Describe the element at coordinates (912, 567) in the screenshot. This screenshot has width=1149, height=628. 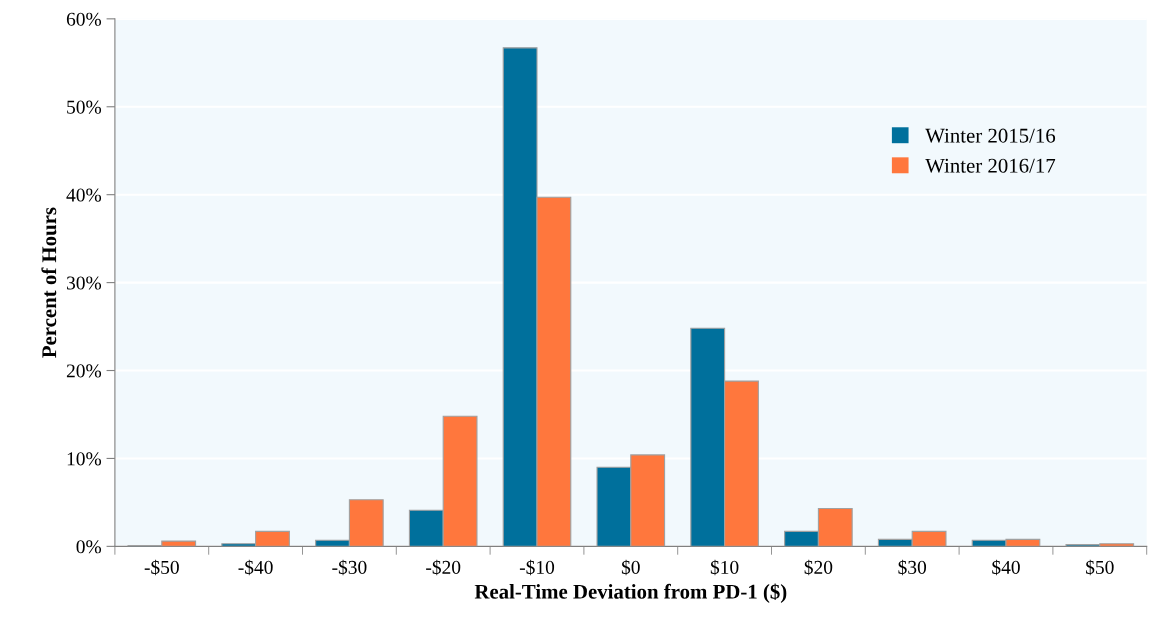
I see `x-tick-label: $30` at that location.